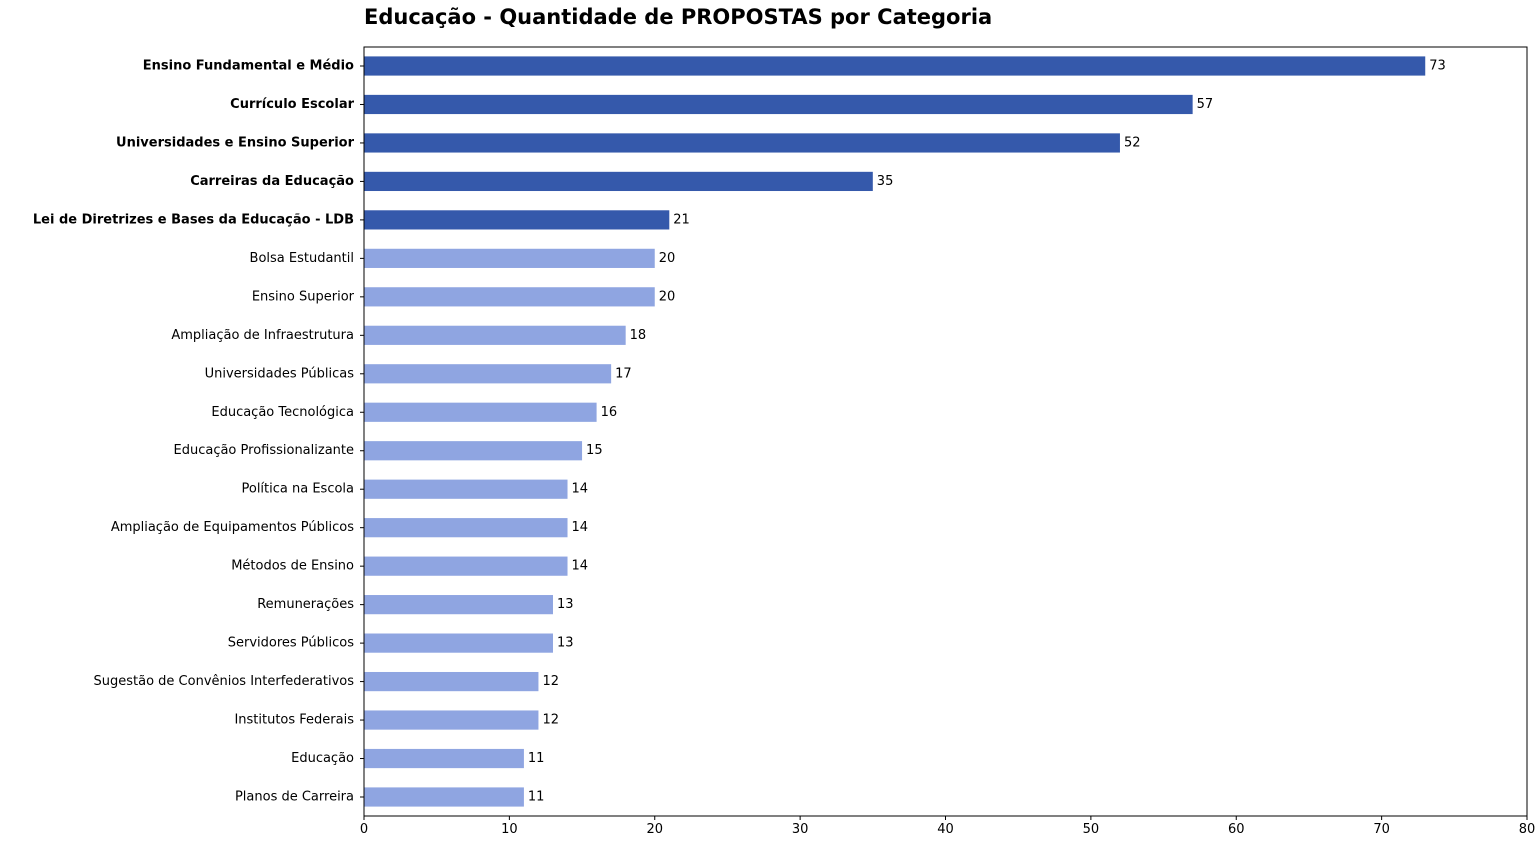 This screenshot has width=1540, height=850. What do you see at coordinates (623, 373) in the screenshot?
I see `value-label: 17` at bounding box center [623, 373].